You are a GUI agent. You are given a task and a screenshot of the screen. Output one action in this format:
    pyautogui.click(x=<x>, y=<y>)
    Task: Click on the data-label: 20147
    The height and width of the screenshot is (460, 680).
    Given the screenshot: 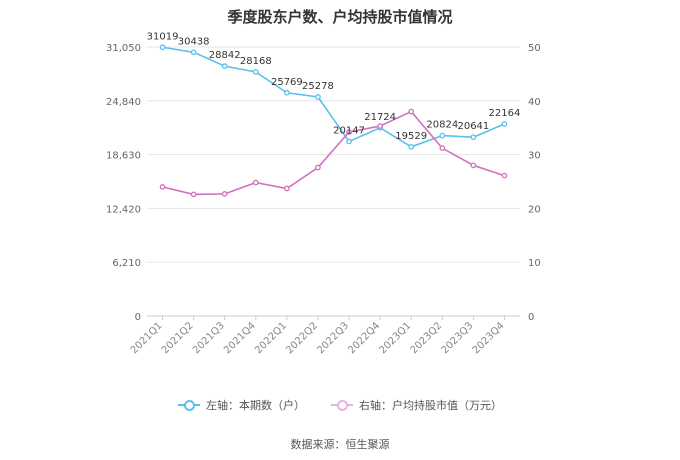 What is the action you would take?
    pyautogui.click(x=349, y=130)
    